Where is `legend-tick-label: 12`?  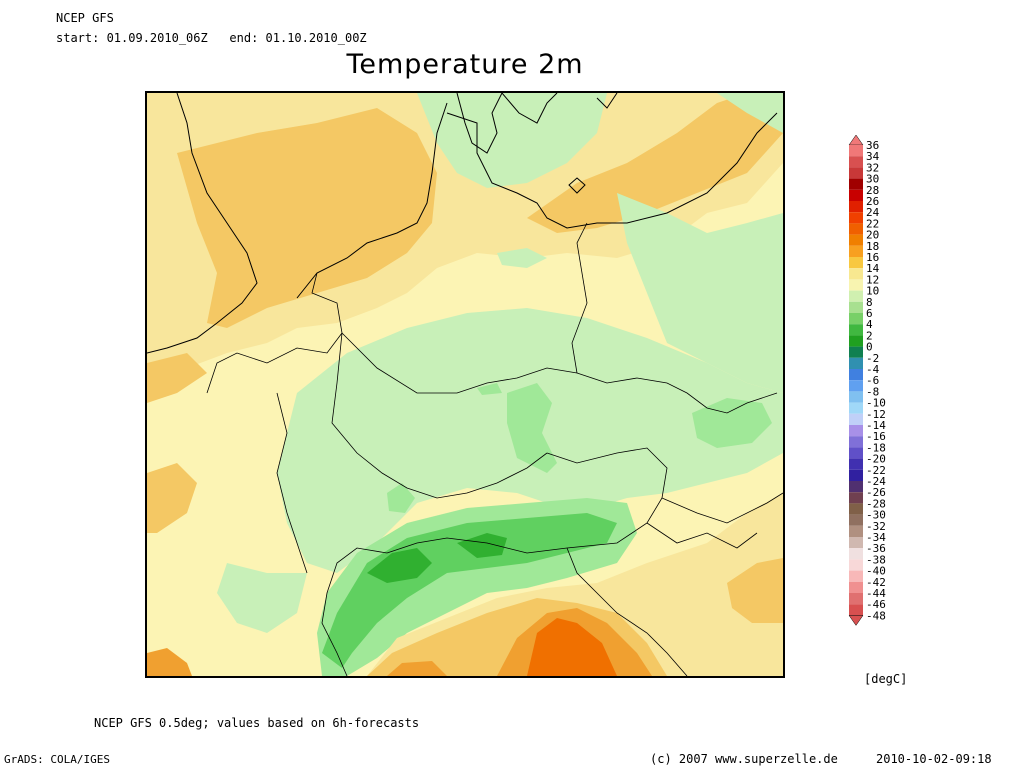 legend-tick-label: 12 is located at coordinates (872, 279).